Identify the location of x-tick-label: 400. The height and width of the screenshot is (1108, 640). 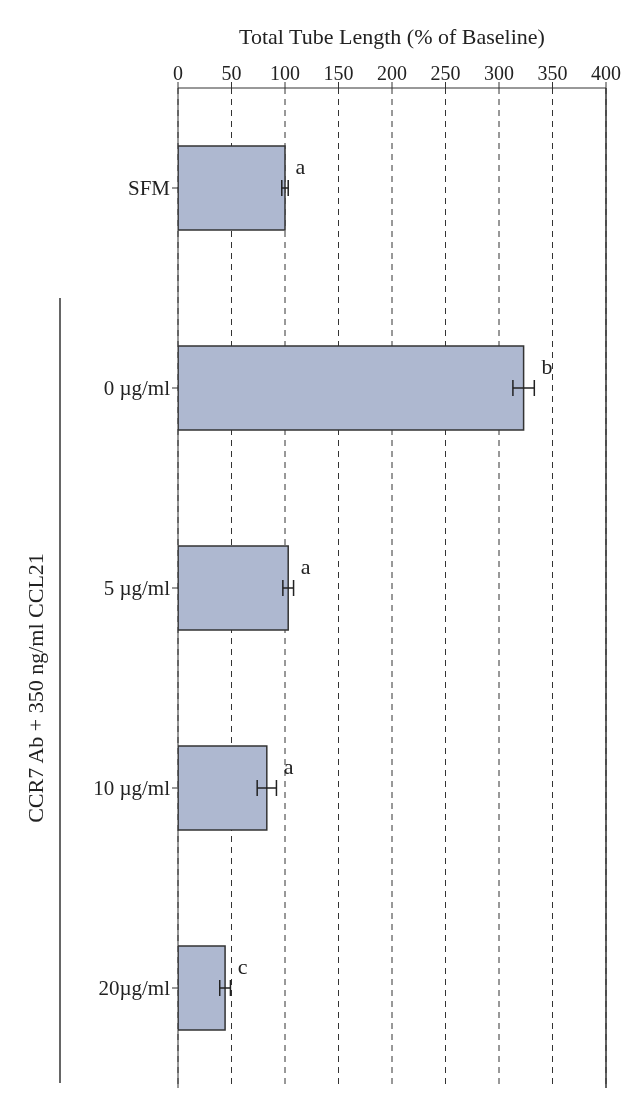
(606, 73).